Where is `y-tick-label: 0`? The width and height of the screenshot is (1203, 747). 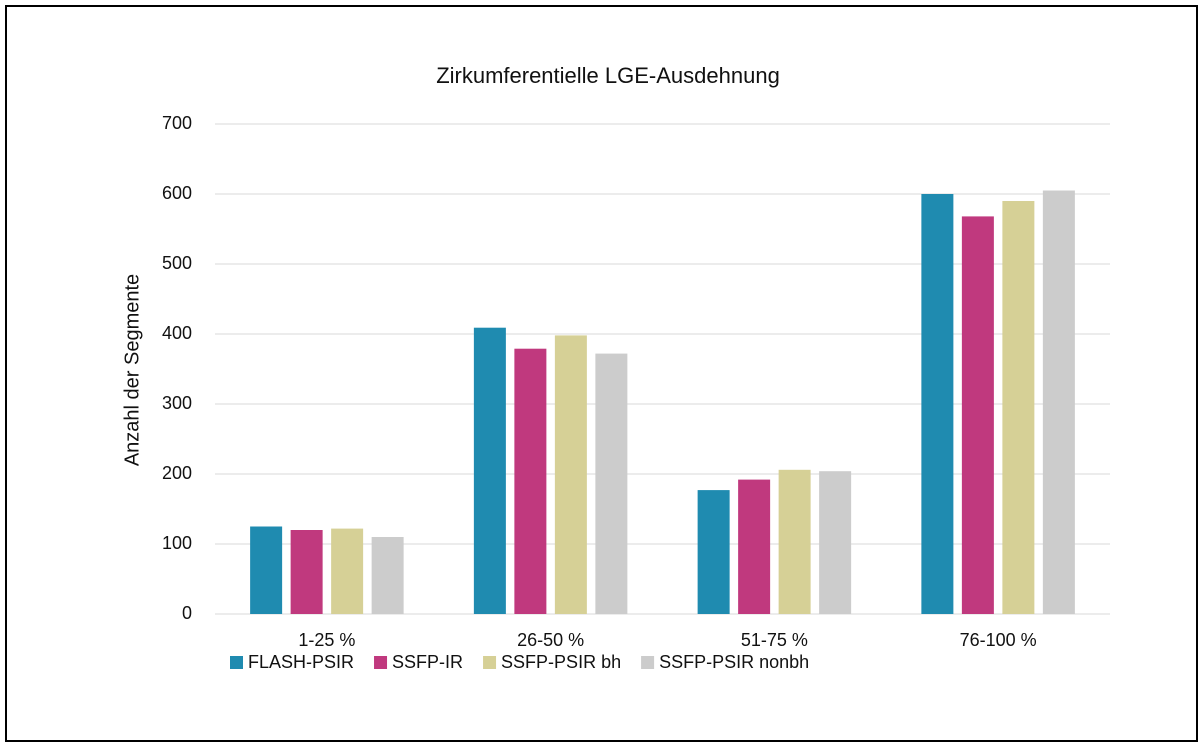 y-tick-label: 0 is located at coordinates (187, 613).